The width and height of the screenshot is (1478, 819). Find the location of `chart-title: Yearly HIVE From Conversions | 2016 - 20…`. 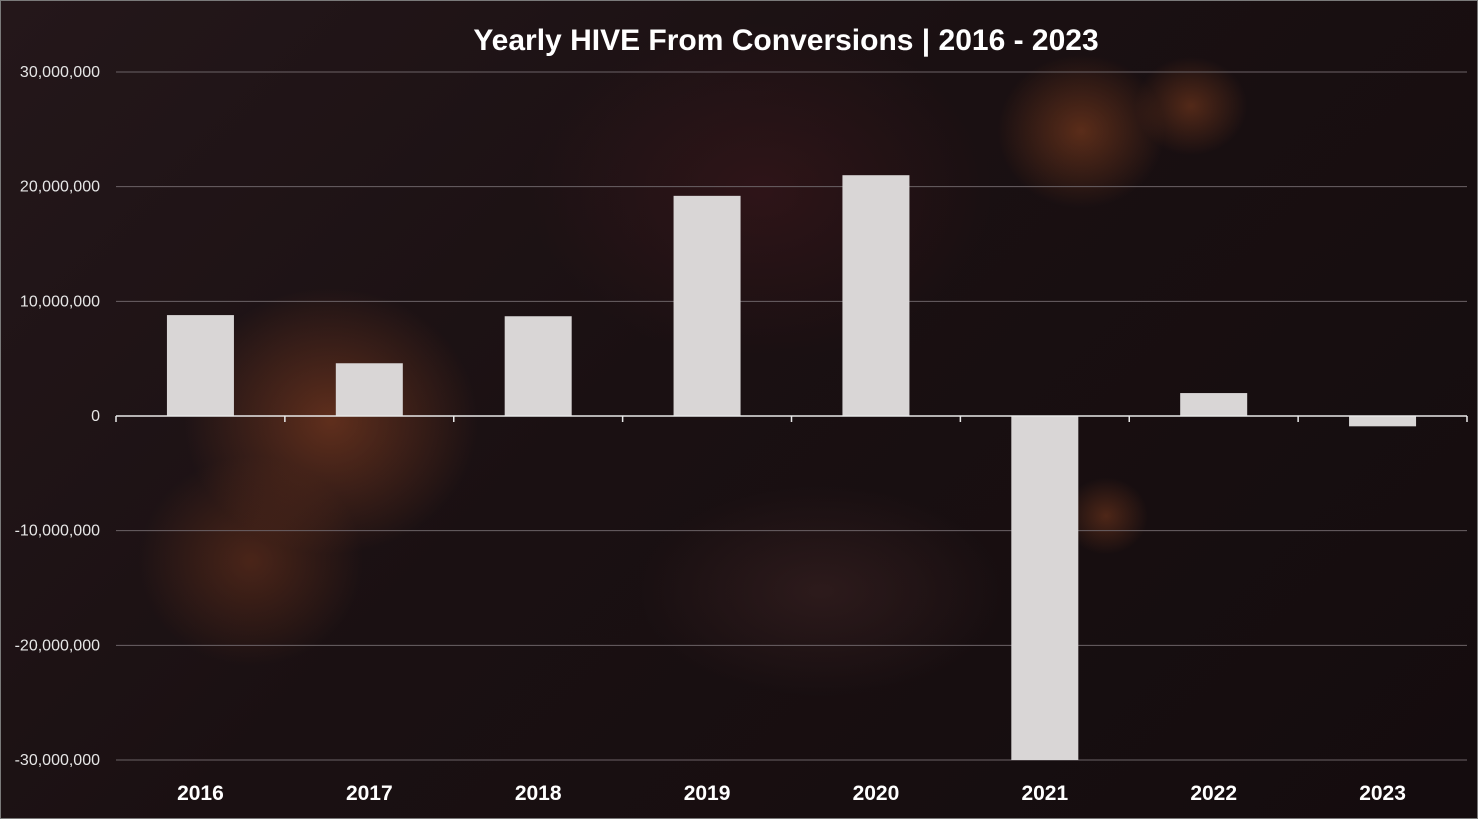

chart-title: Yearly HIVE From Conversions | 2016 - 20… is located at coordinates (785, 40).